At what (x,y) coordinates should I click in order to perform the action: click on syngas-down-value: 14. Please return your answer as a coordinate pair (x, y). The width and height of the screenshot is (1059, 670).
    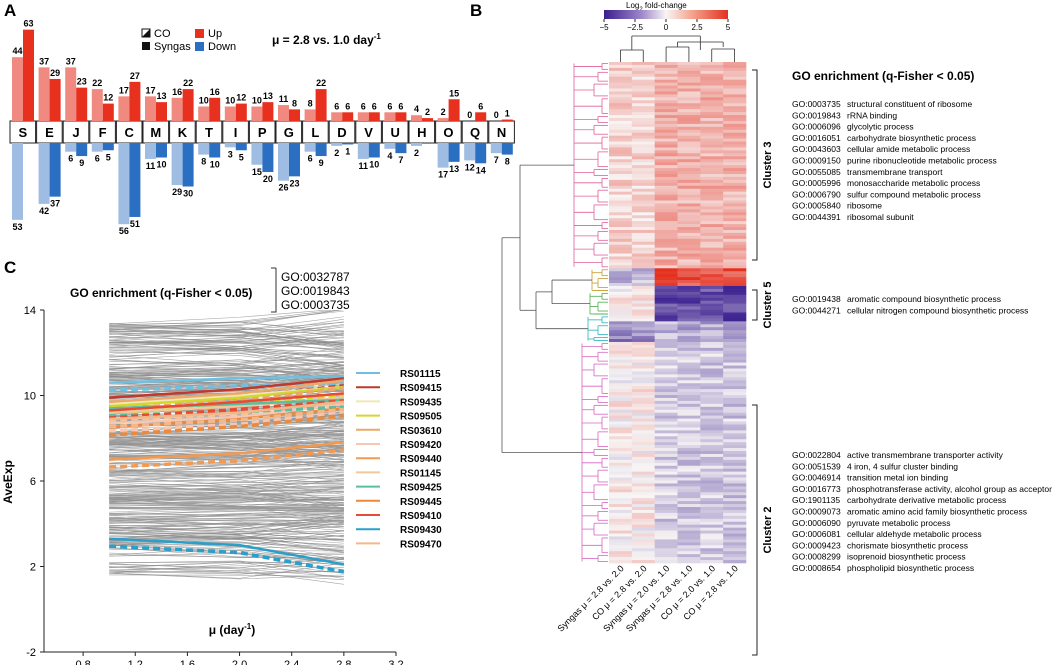
    Looking at the image, I should click on (481, 170).